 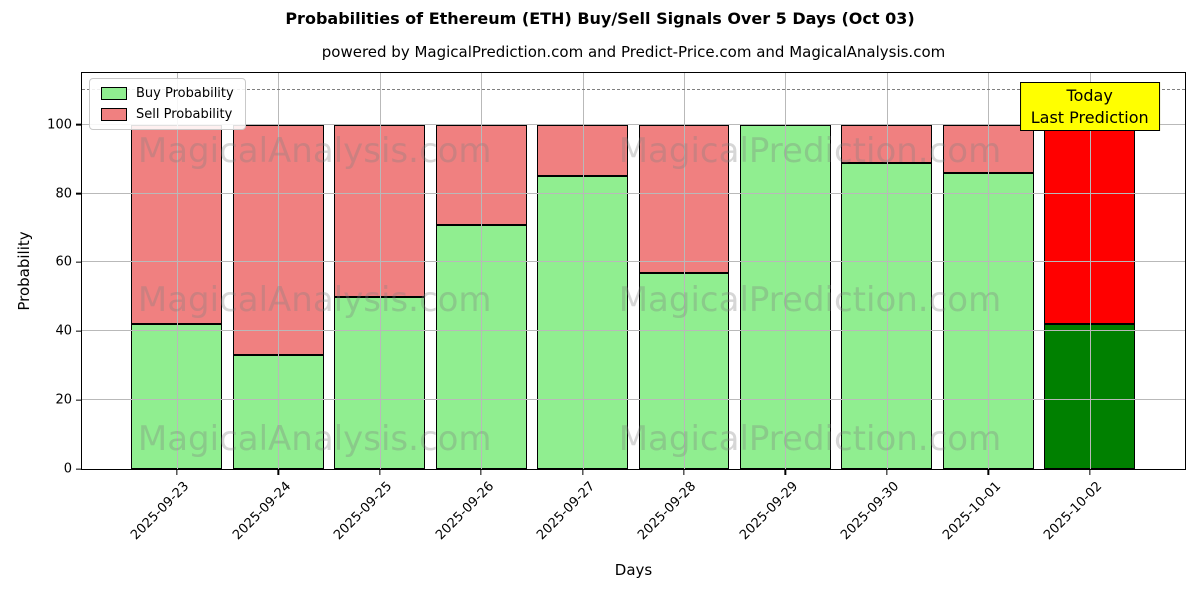 I want to click on today-annotation-line1: Today, so click(x=1089, y=95).